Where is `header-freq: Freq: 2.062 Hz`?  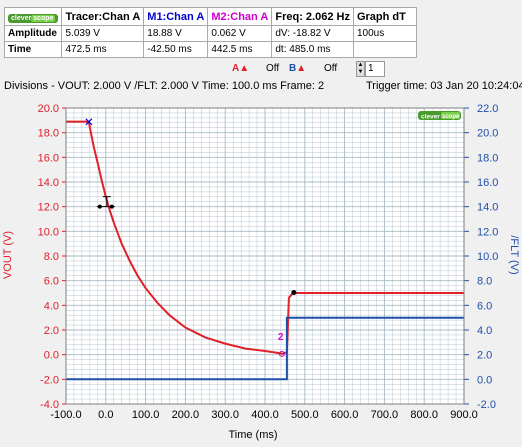
header-freq: Freq: 2.062 Hz is located at coordinates (312, 16).